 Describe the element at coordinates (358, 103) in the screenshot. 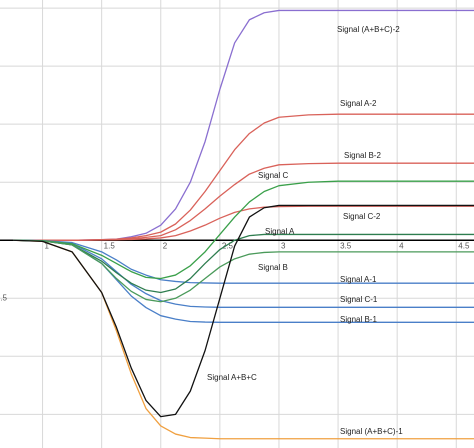

I see `series-label: Signal A-2` at that location.